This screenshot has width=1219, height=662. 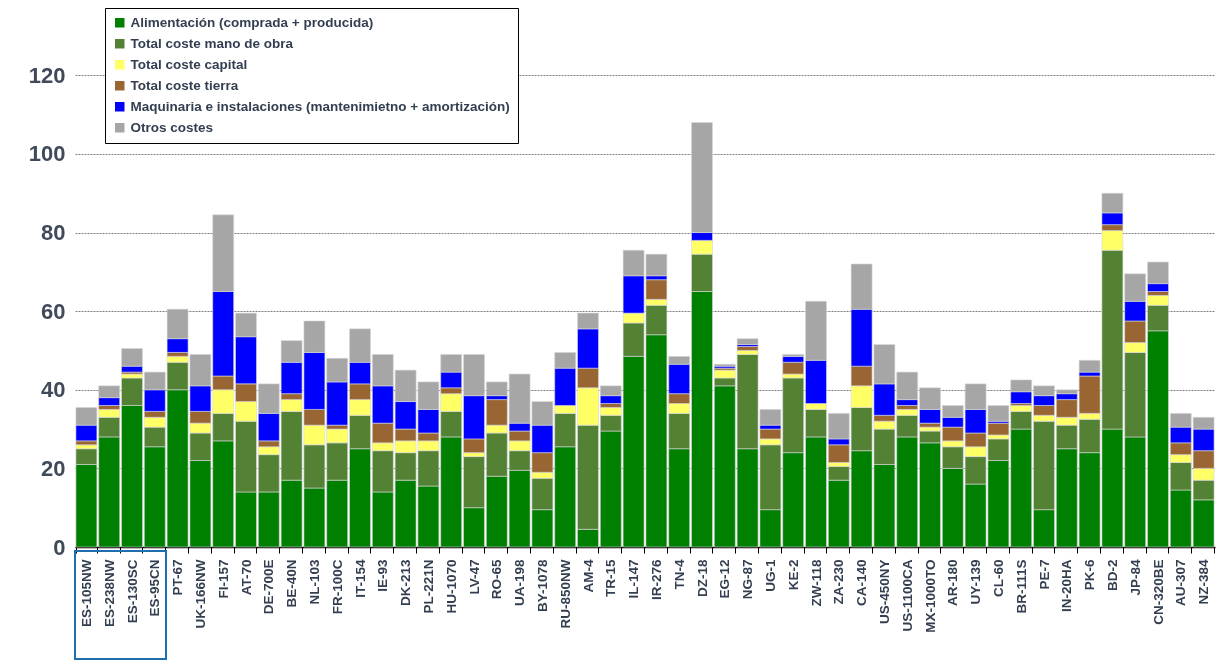 I want to click on x-tick-label: IR-276, so click(x=656, y=580).